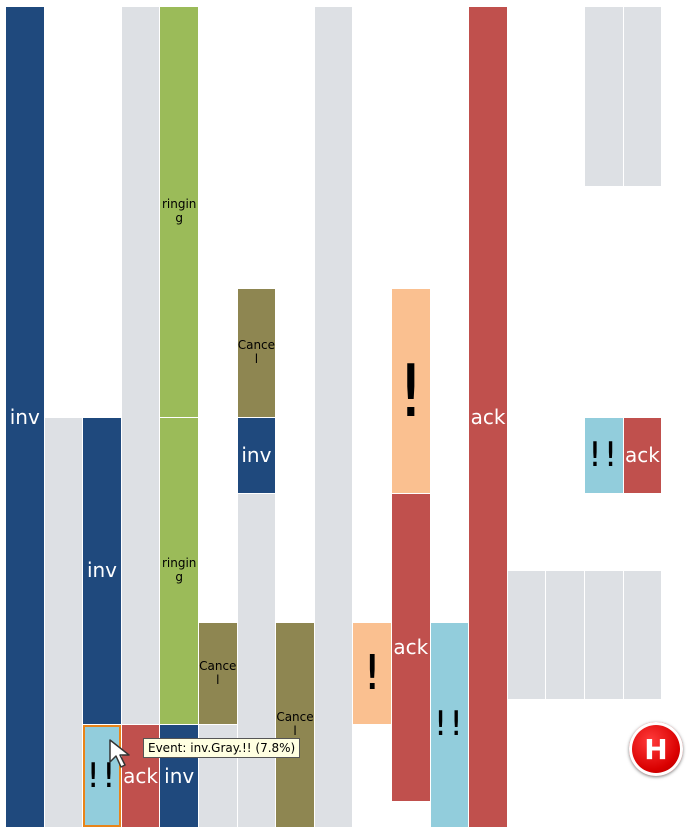 This screenshot has width=694, height=827. I want to click on cell-ringing-7: ringing, so click(179, 571).